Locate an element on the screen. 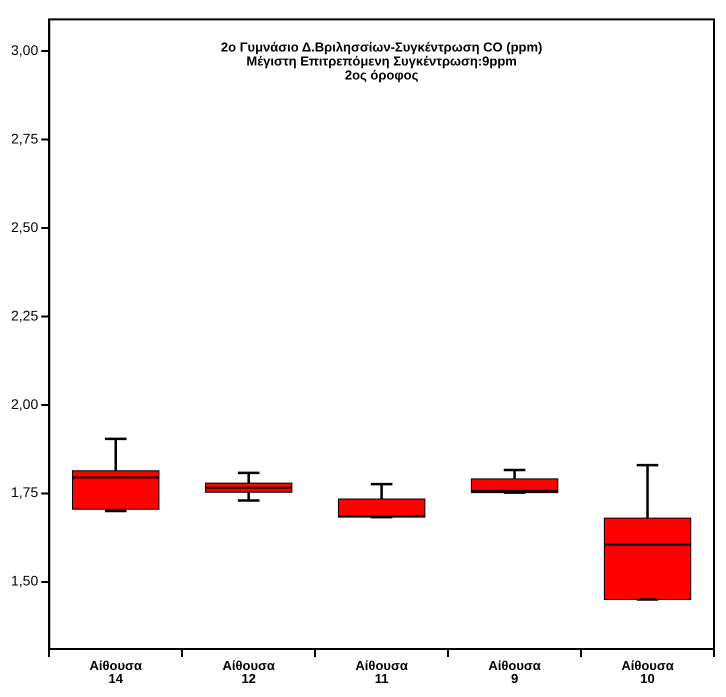 The image size is (726, 697). x-tick-label: Αίθουσα 12 is located at coordinates (248, 672).